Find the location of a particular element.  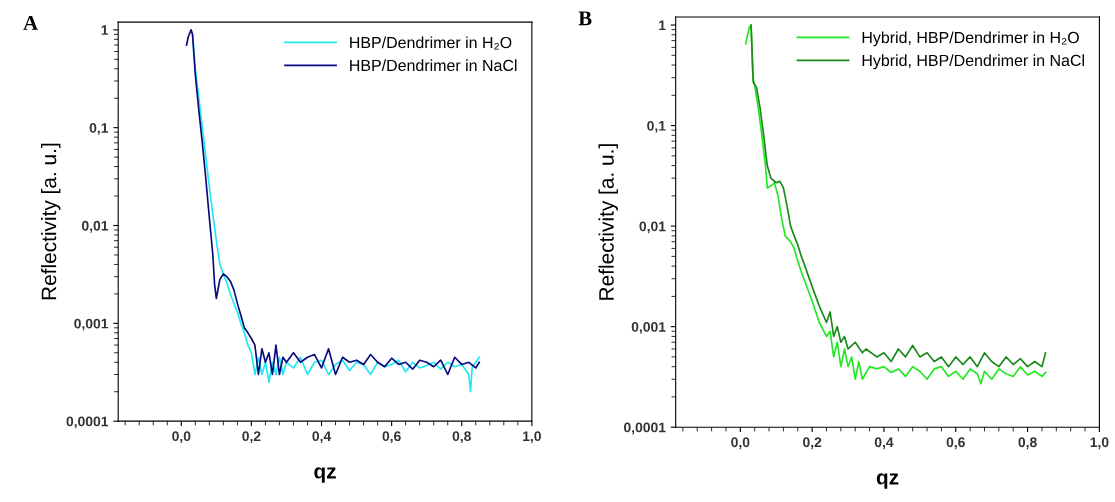

legend-label: HBP/Dendrimer in H₂O is located at coordinates (431, 43).